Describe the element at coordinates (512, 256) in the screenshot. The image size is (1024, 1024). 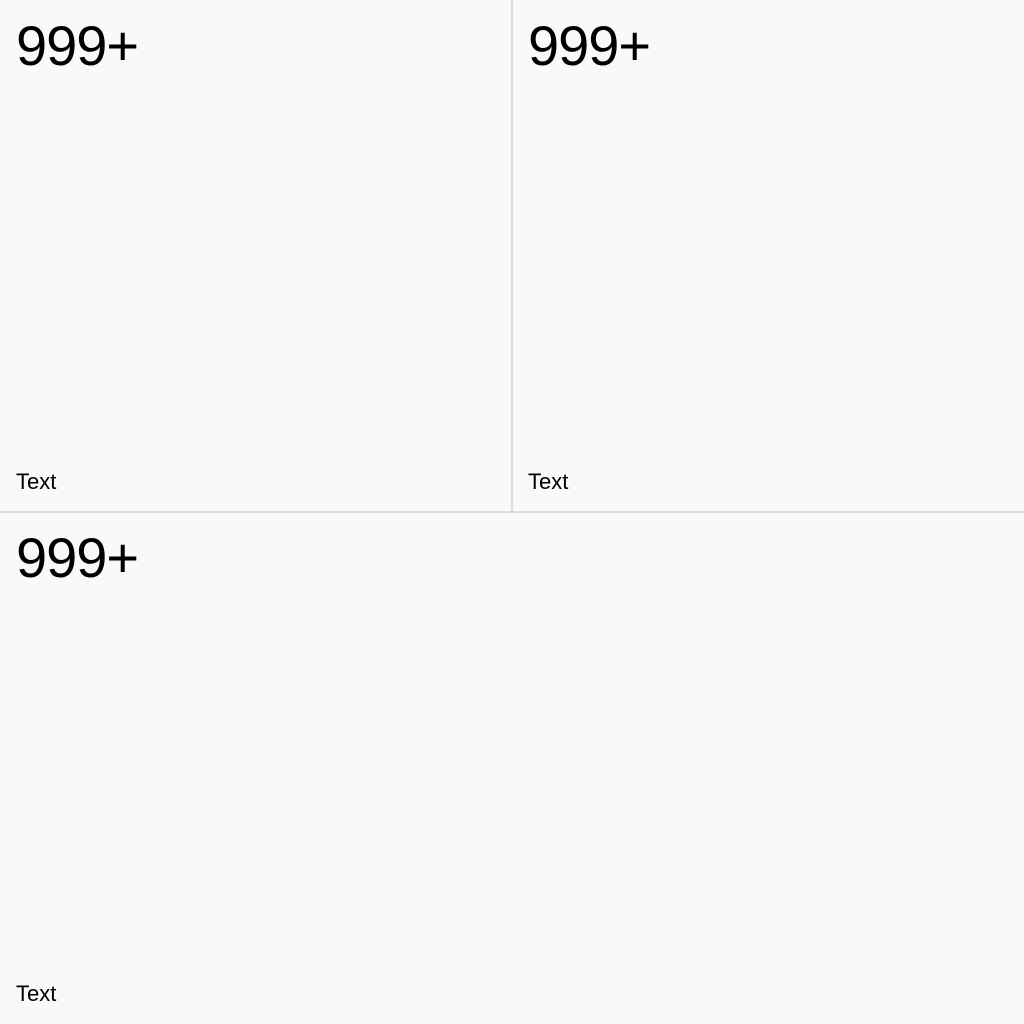
I see `vertical-divider` at that location.